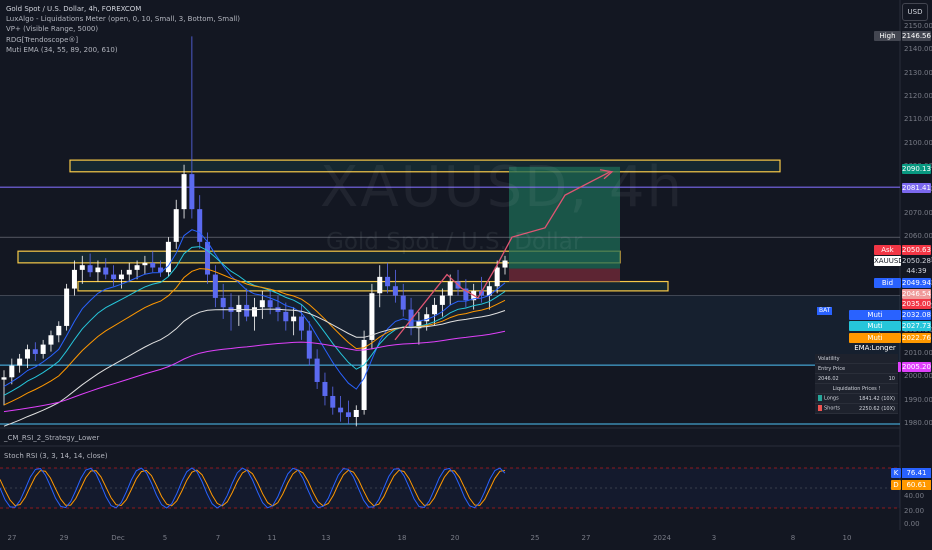 The height and width of the screenshot is (550, 932). I want to click on stoch-d-value: 60.61, so click(916, 485).